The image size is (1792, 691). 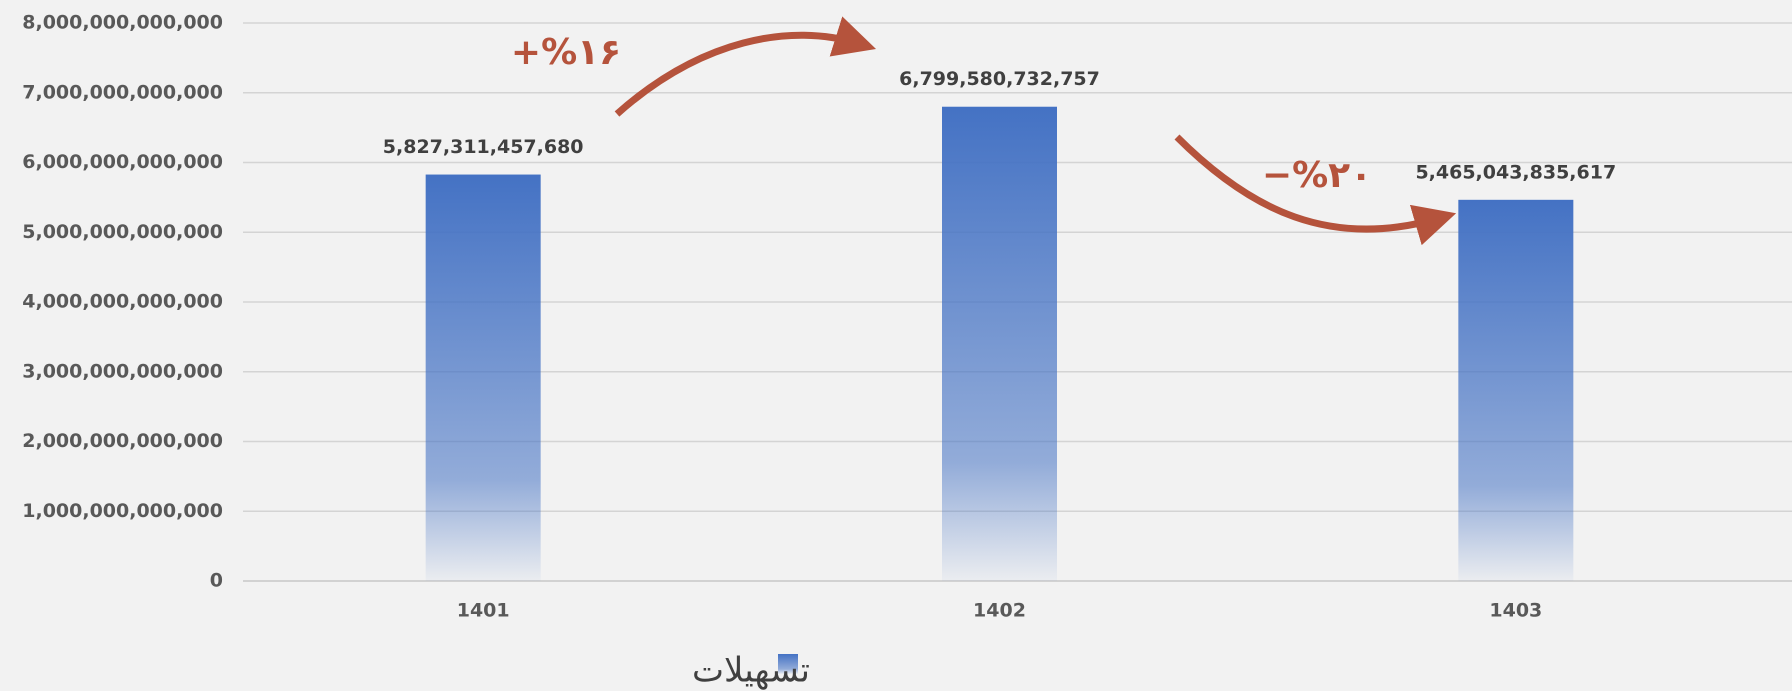 What do you see at coordinates (788, 664) in the screenshot?
I see `legend-swatch` at bounding box center [788, 664].